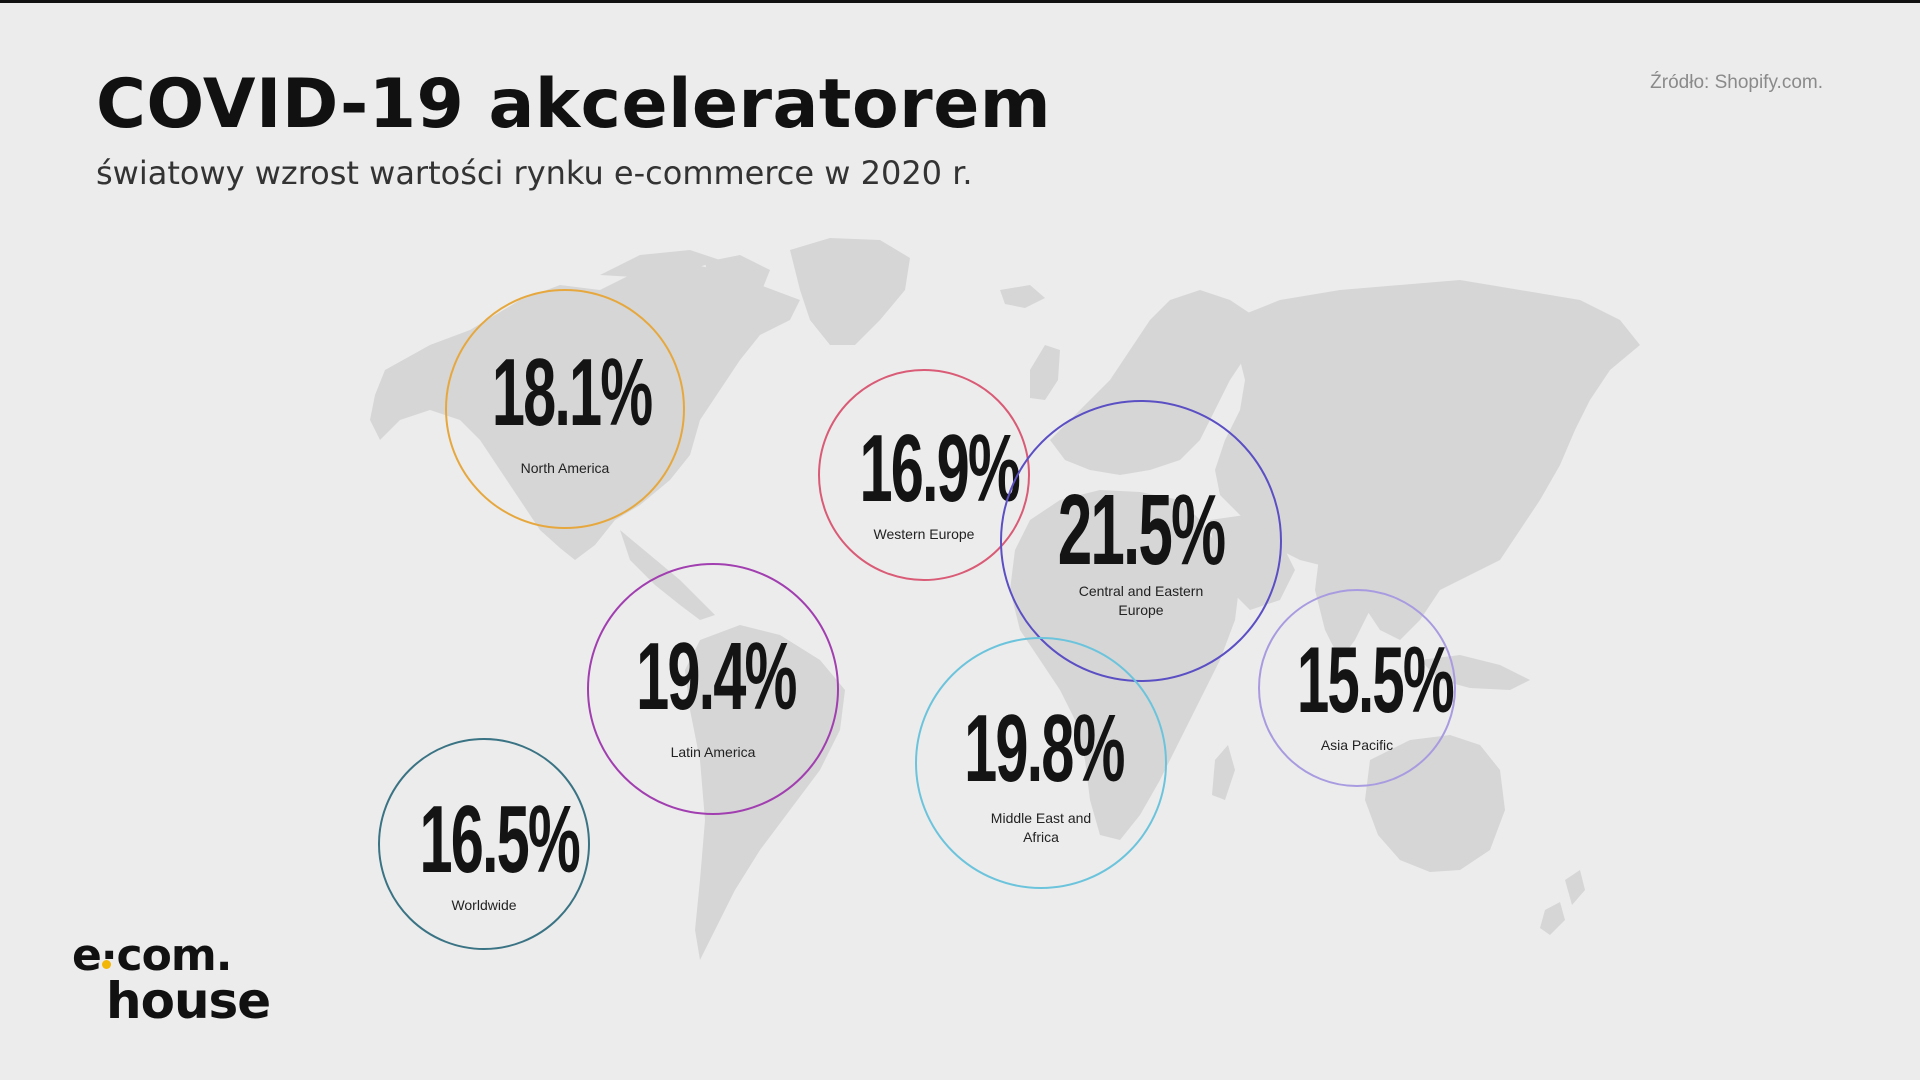 This screenshot has width=1920, height=1080. Describe the element at coordinates (1223, 772) in the screenshot. I see `landmass-madagascar` at that location.